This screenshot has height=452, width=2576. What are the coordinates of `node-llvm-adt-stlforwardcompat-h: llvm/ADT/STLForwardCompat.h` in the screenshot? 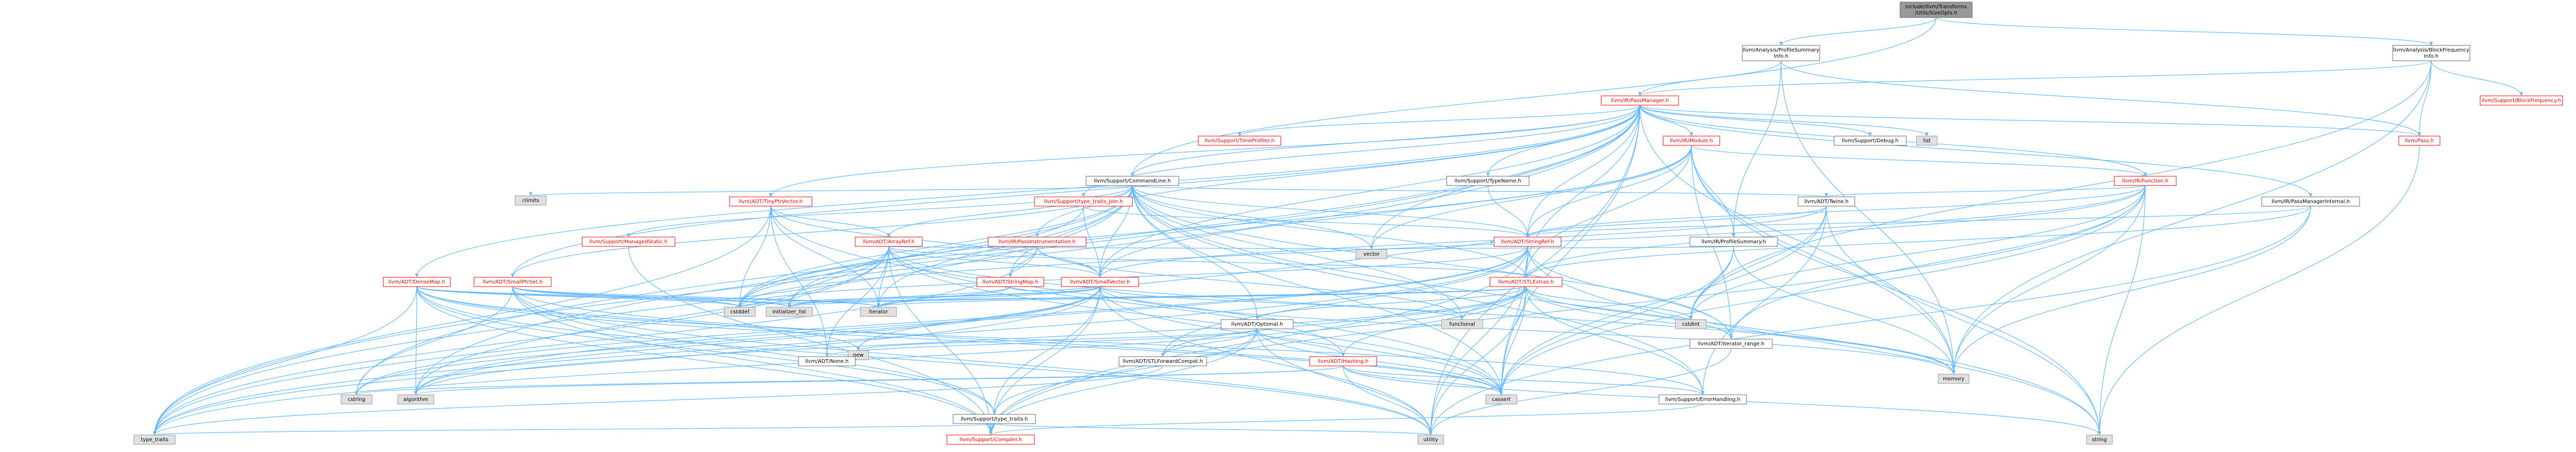 It's located at (1162, 361).